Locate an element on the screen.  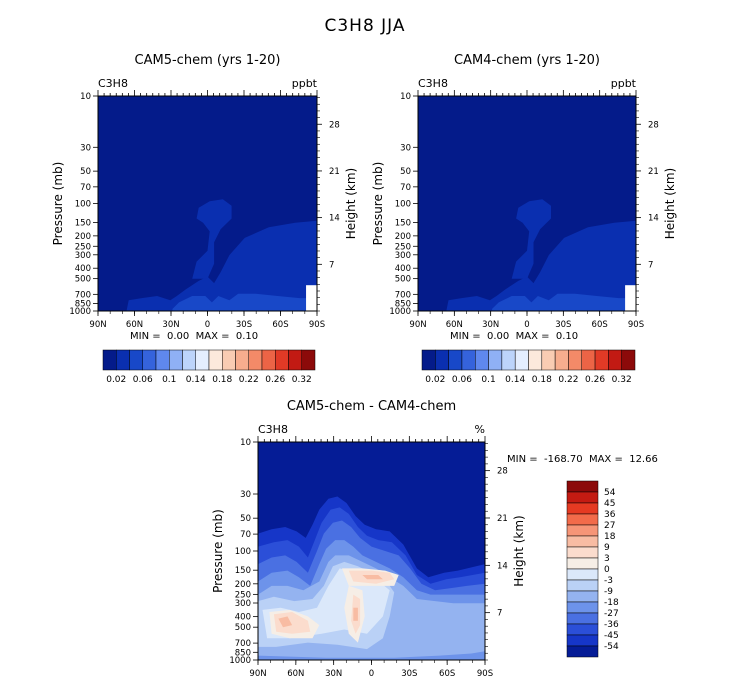
colorbar-label: -36 is located at coordinates (611, 625).